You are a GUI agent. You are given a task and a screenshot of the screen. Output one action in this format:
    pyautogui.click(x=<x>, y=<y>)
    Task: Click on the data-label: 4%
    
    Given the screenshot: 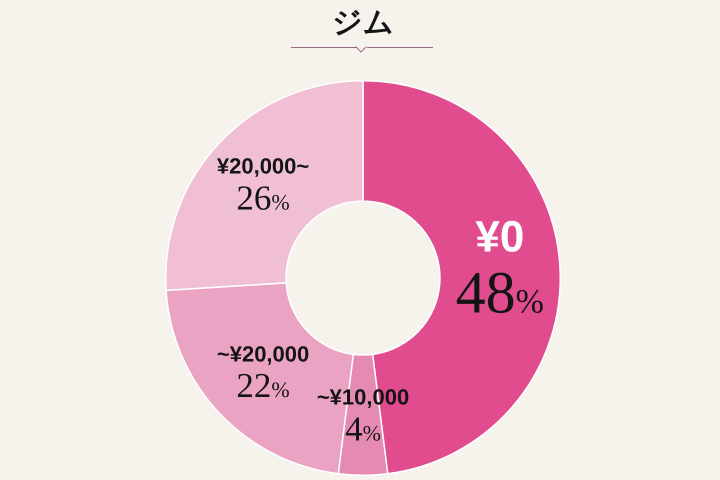 What is the action you would take?
    pyautogui.click(x=363, y=428)
    